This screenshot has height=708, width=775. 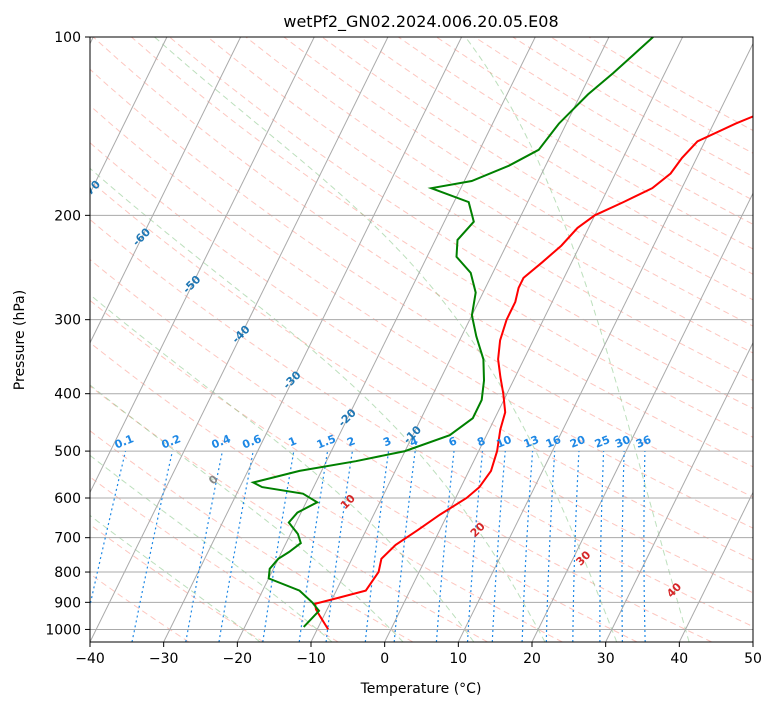 I want to click on isotherm-label: -40, so click(x=240, y=333).